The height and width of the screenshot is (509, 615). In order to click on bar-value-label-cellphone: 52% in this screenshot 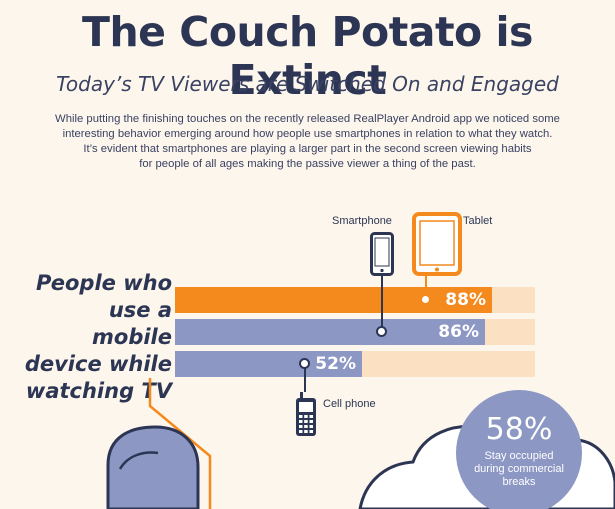, I will do `click(335, 364)`.